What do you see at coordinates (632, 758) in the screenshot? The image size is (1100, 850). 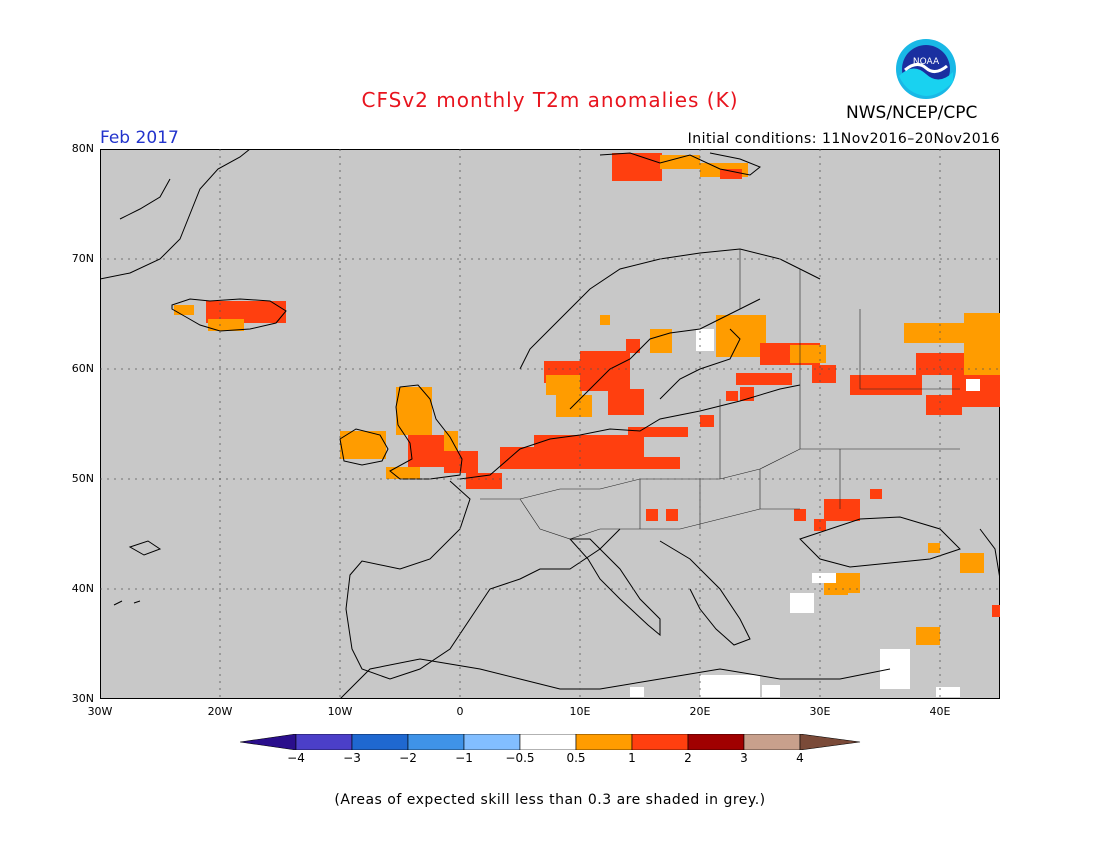 I see `colorbar-label: 1` at bounding box center [632, 758].